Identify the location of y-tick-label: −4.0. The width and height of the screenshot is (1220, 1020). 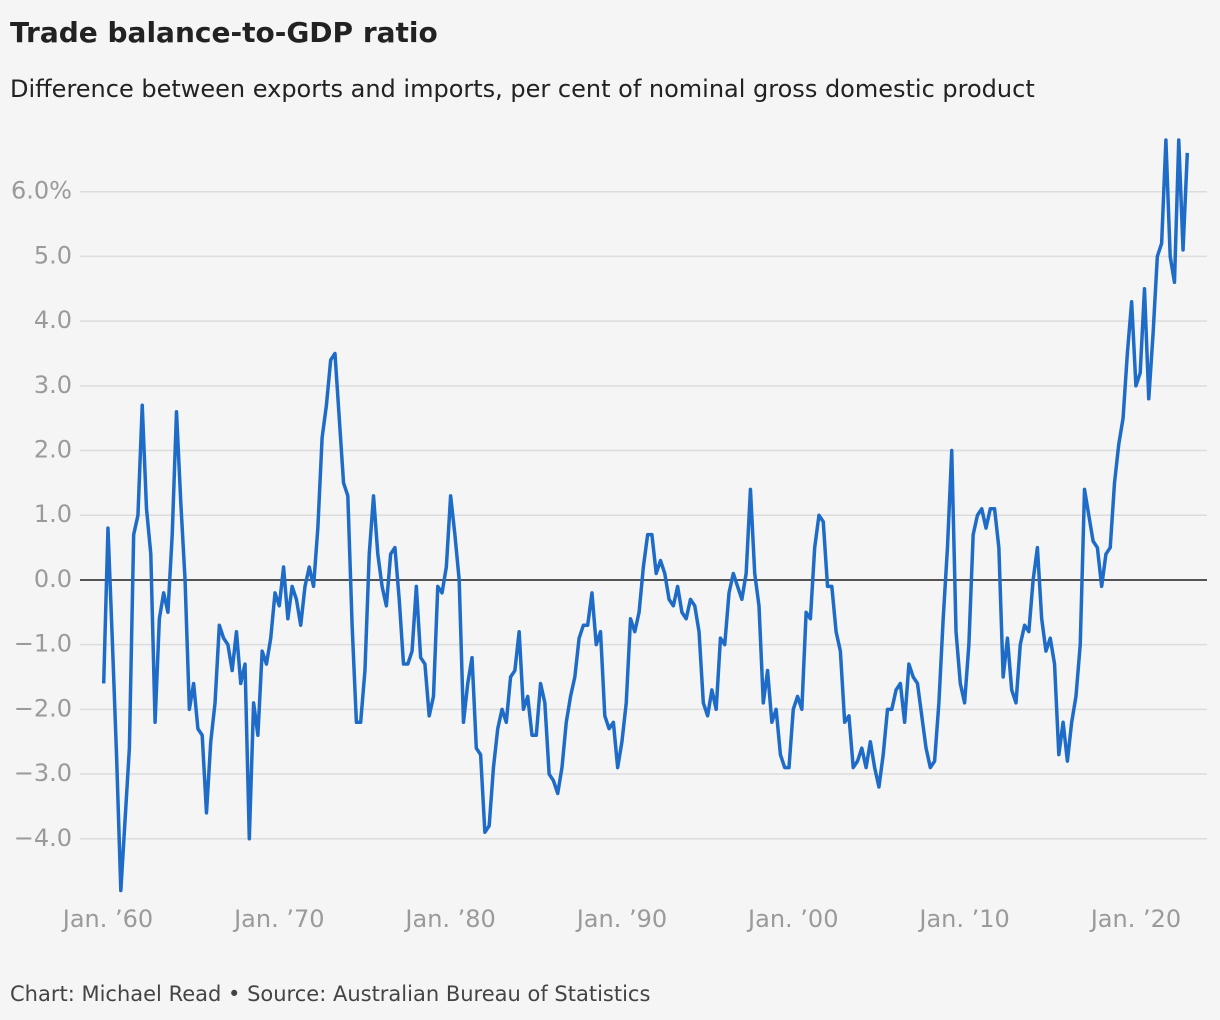
(43, 838).